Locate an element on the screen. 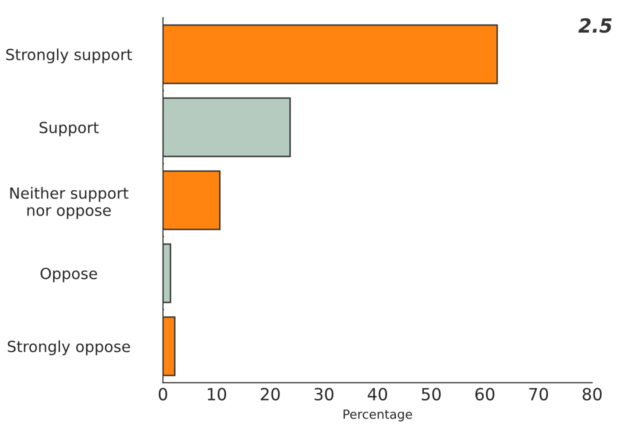 The width and height of the screenshot is (622, 445). x-tick-label: 40 is located at coordinates (378, 394).